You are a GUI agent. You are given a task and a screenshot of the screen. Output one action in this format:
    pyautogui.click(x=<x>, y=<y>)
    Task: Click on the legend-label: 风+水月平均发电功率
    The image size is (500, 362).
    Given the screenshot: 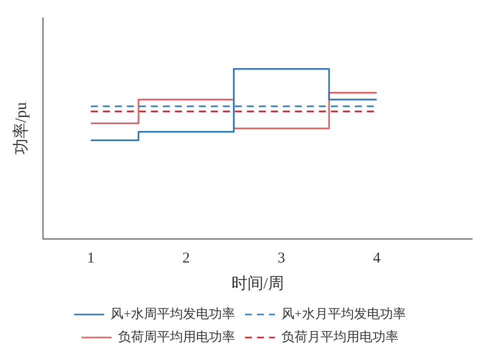 What is the action you would take?
    pyautogui.click(x=344, y=313)
    